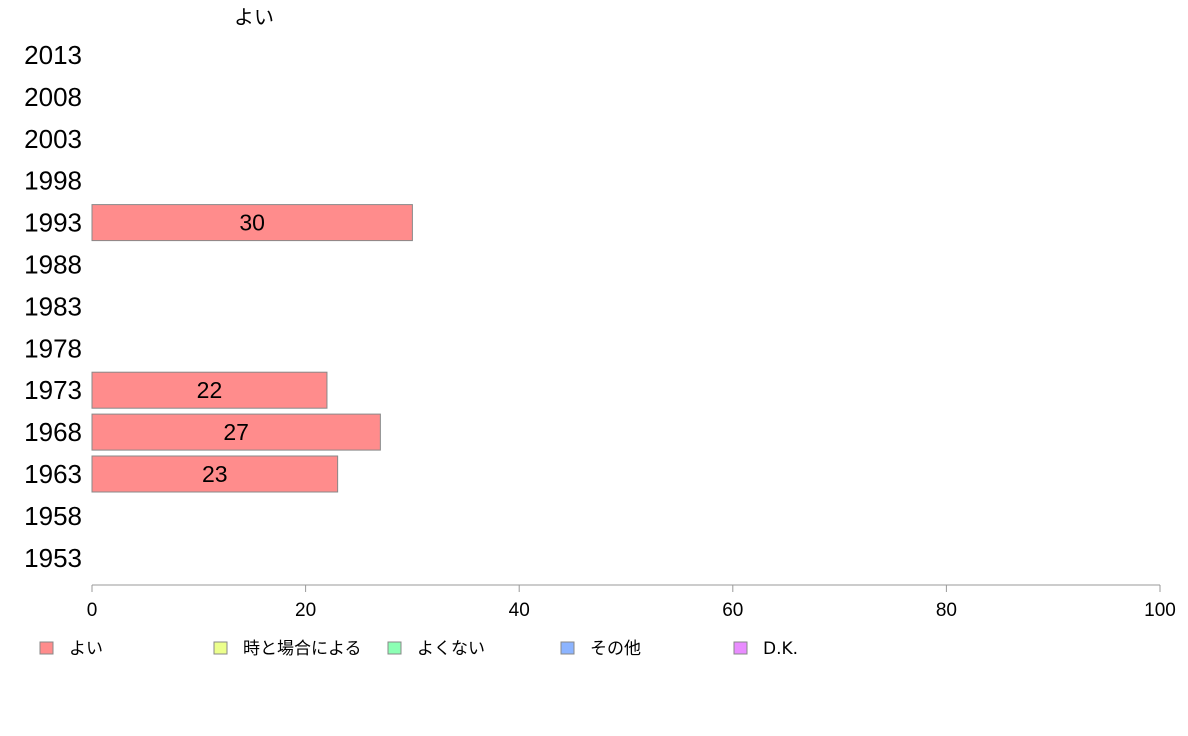 This screenshot has height=736, width=1188. Describe the element at coordinates (254, 17) in the screenshot. I see `chart-title: よい` at that location.